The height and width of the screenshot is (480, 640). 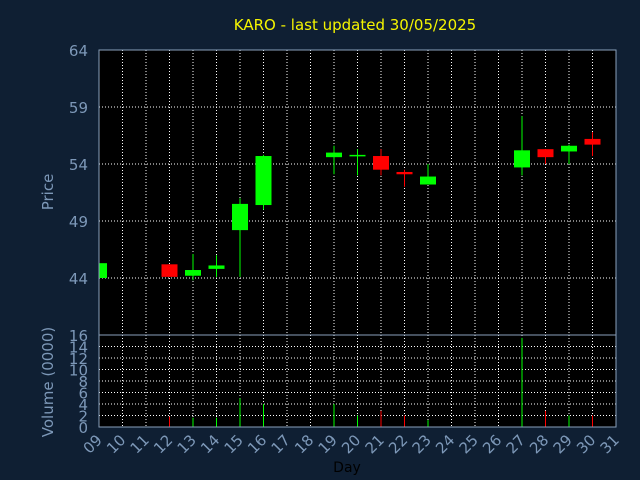 What do you see at coordinates (610, 444) in the screenshot?
I see `x-tick-label: 31` at bounding box center [610, 444].